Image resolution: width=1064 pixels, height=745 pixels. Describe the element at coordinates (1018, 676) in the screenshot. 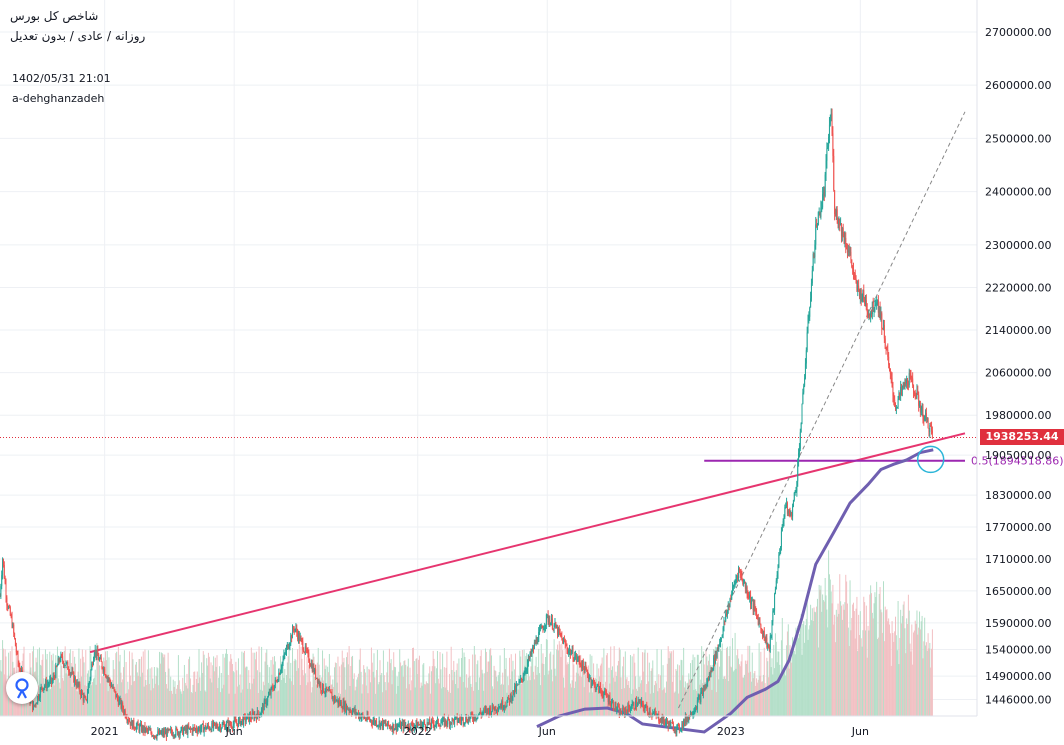

I see `y-tick-label: 1490000.00` at that location.